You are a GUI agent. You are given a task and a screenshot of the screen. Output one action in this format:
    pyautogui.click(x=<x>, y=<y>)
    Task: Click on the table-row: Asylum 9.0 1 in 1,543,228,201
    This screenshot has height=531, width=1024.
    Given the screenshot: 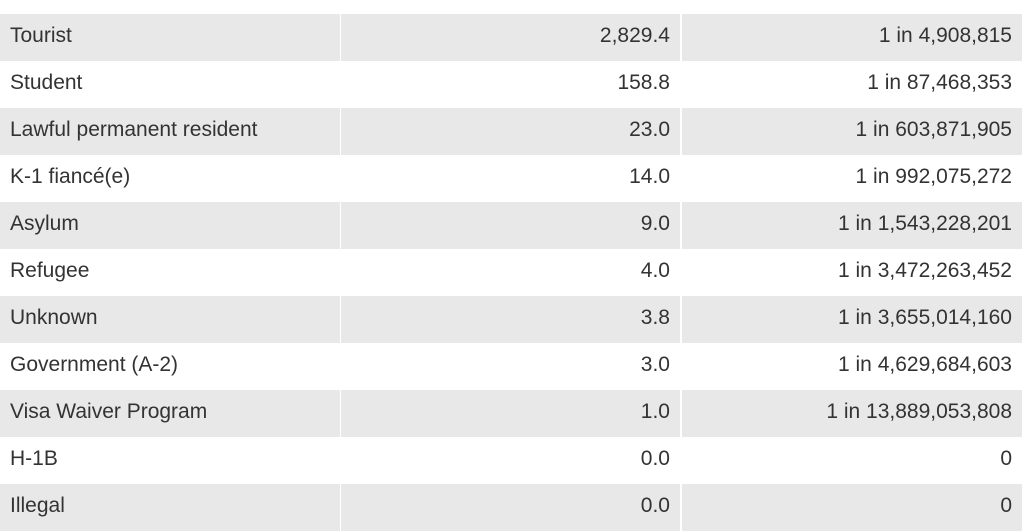 What is the action you would take?
    pyautogui.click(x=511, y=225)
    